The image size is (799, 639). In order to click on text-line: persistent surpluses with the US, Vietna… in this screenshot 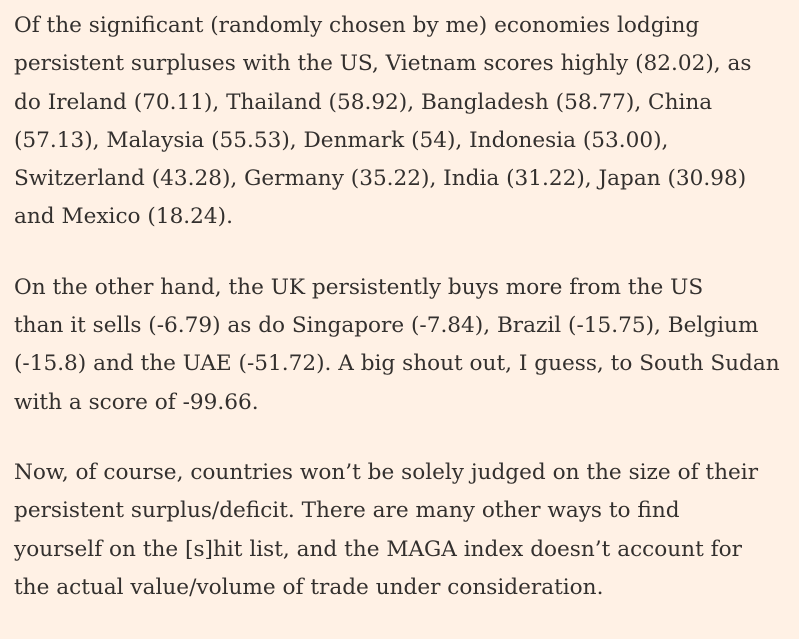, I will do `click(383, 64)`.